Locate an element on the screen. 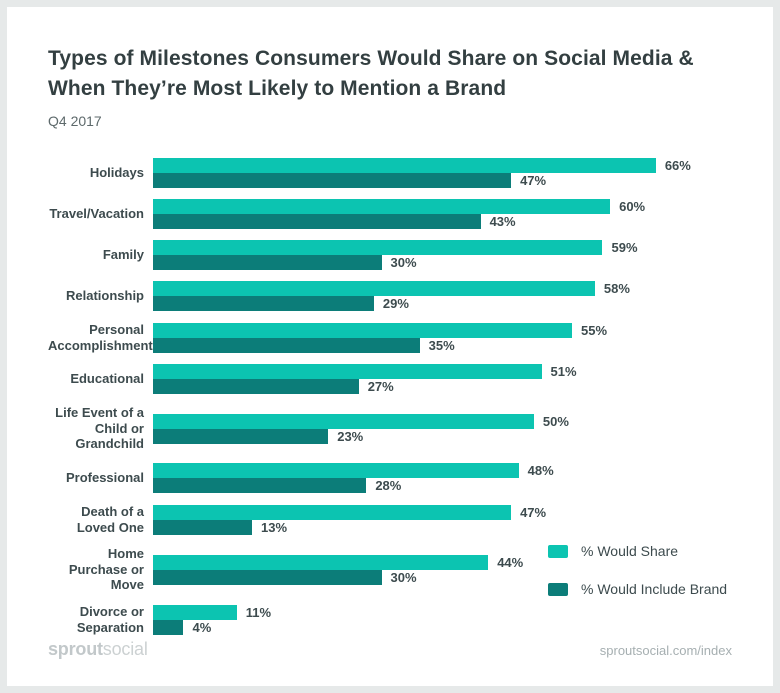 The width and height of the screenshot is (780, 693). bar-line: 51% is located at coordinates (442, 372).